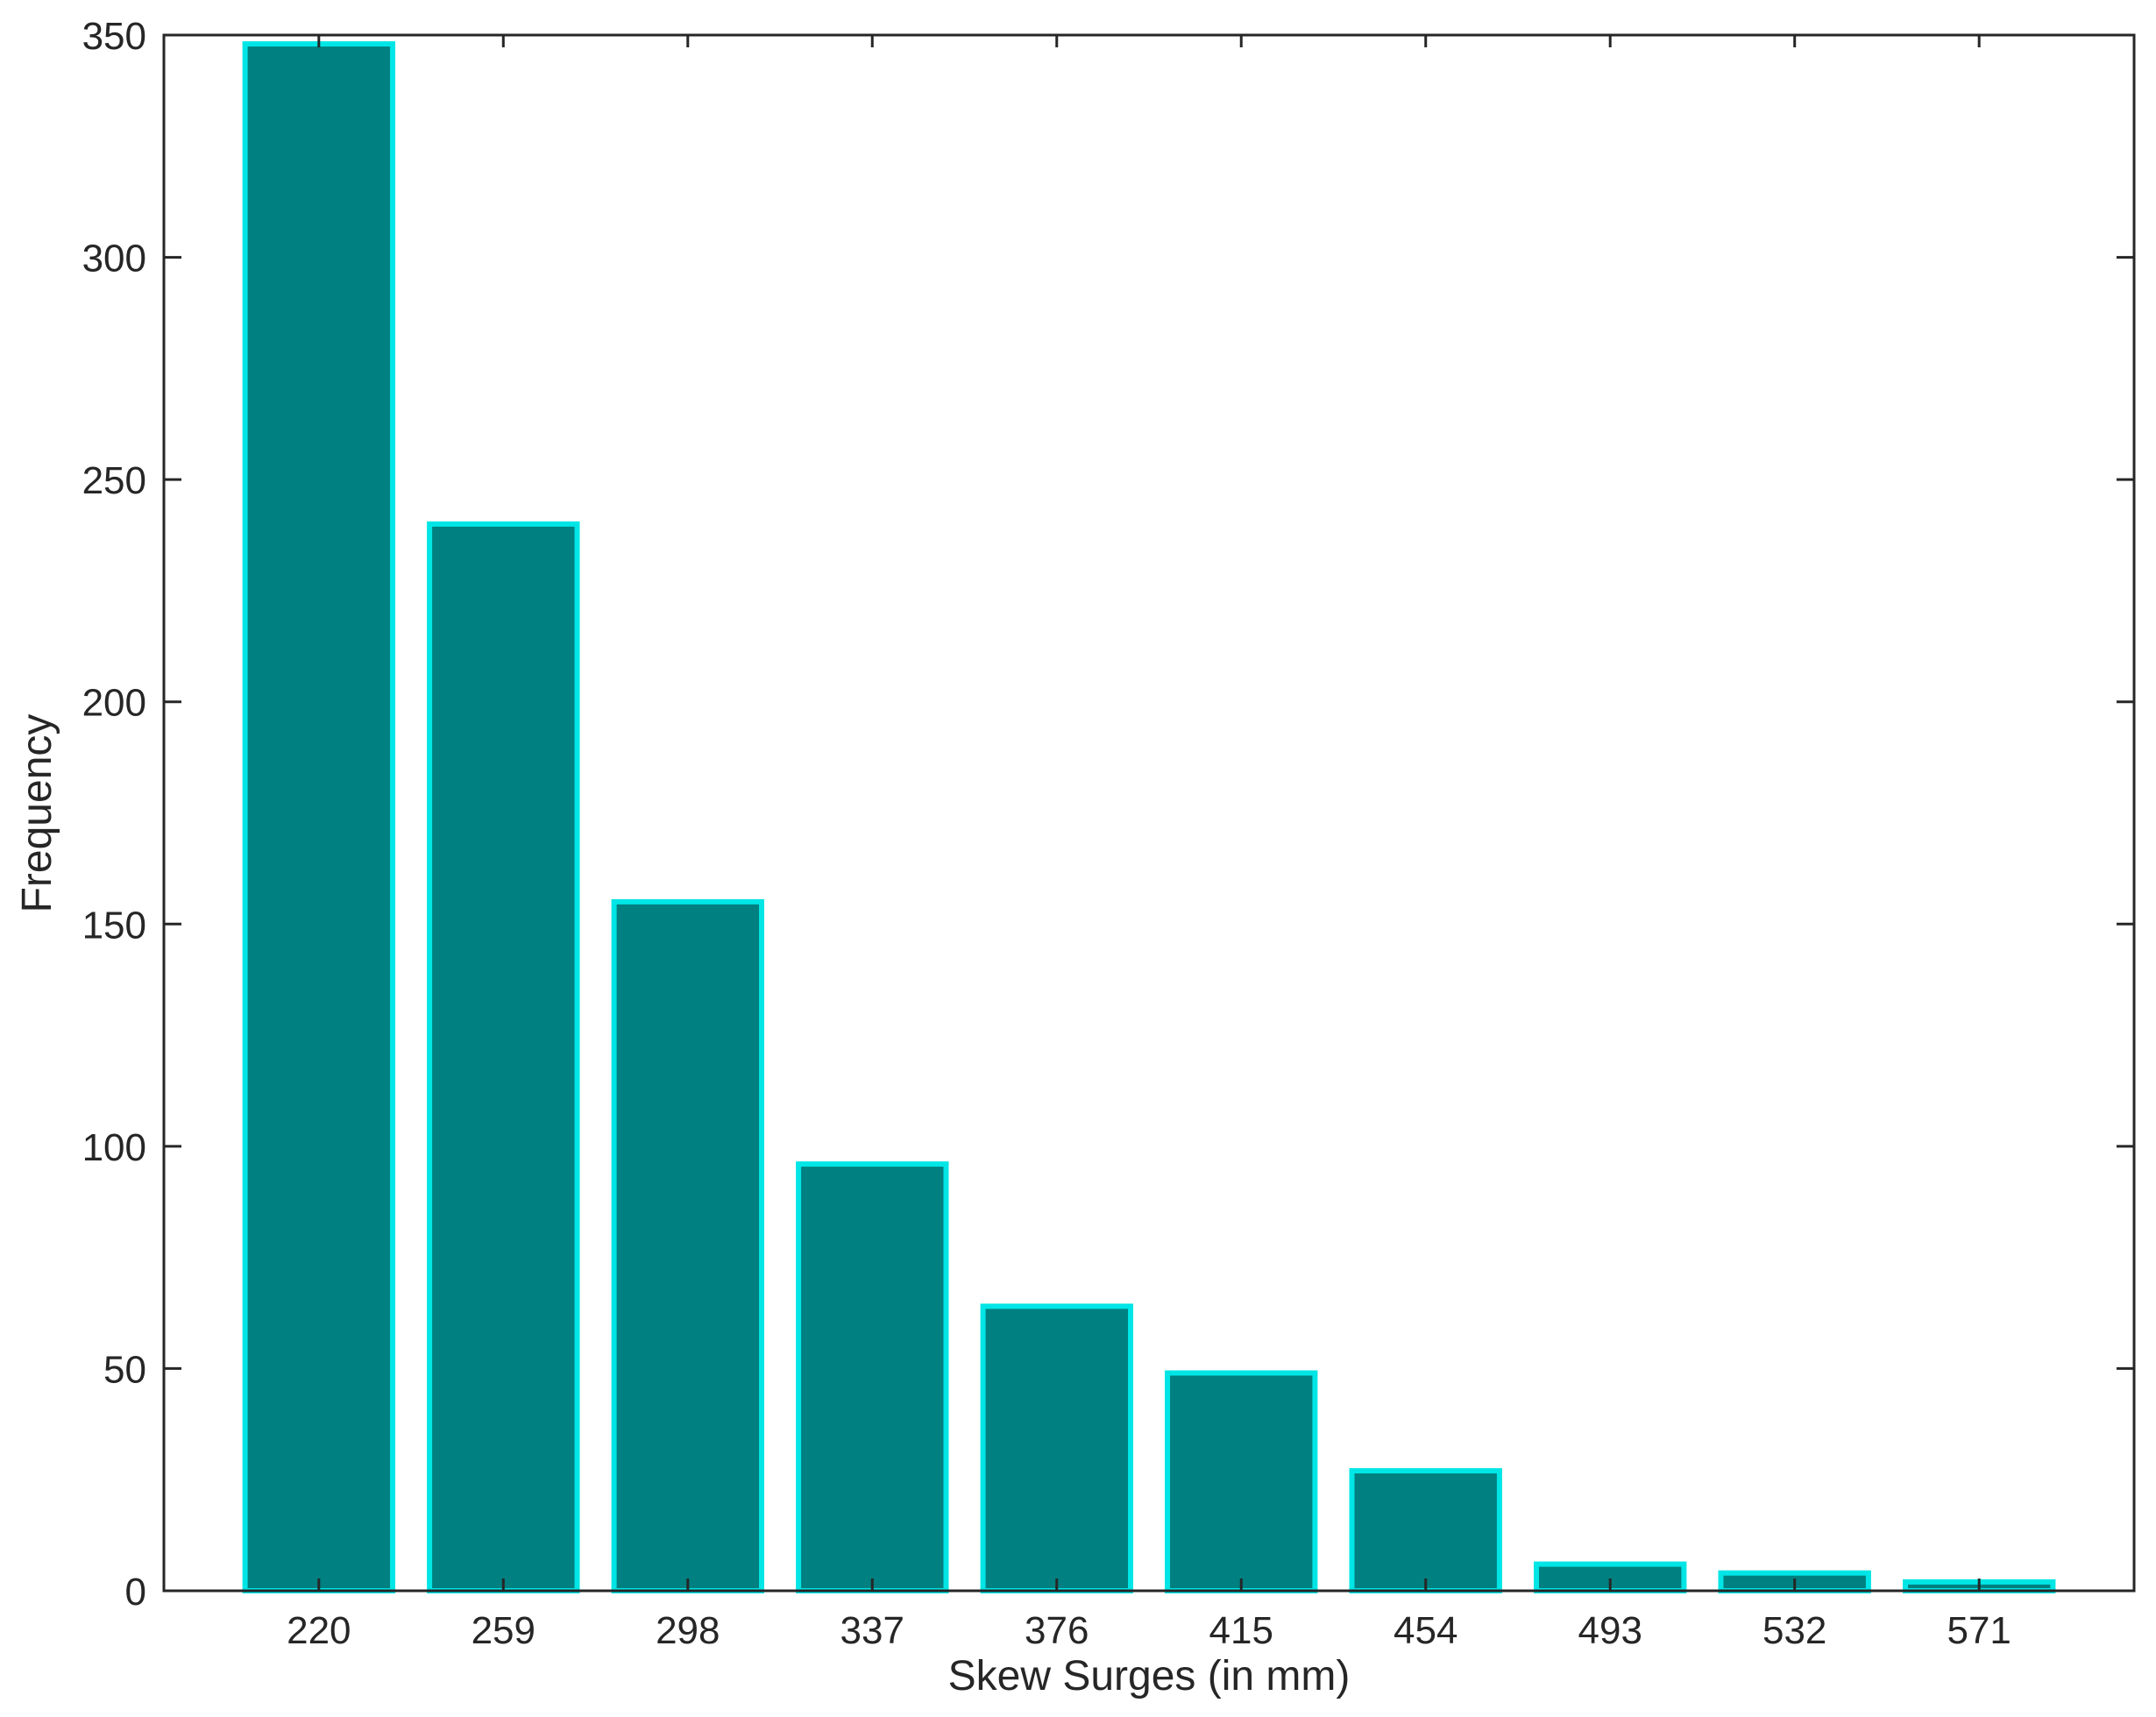 This screenshot has height=1717, width=2156. I want to click on x-tick-label-259: 259, so click(503, 1630).